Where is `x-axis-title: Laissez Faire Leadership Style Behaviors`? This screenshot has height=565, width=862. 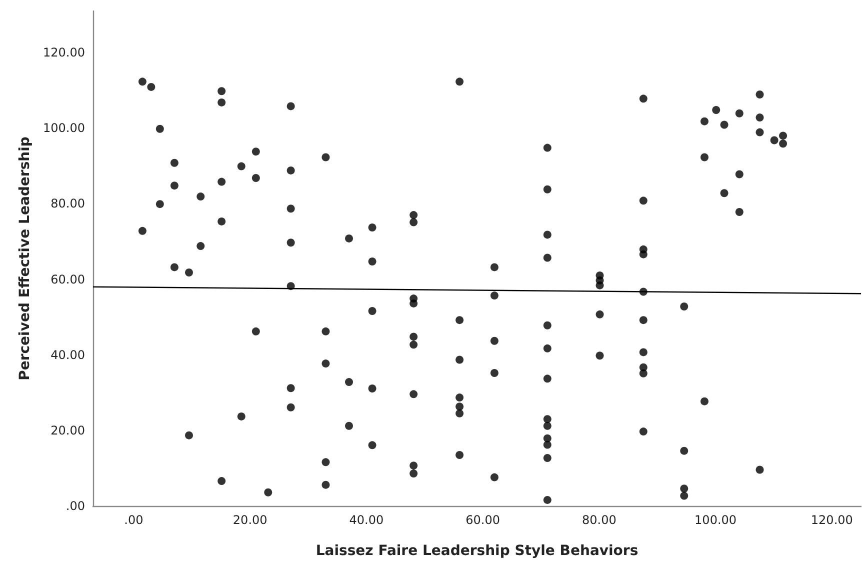
x-axis-title: Laissez Faire Leadership Style Behaviors is located at coordinates (477, 551).